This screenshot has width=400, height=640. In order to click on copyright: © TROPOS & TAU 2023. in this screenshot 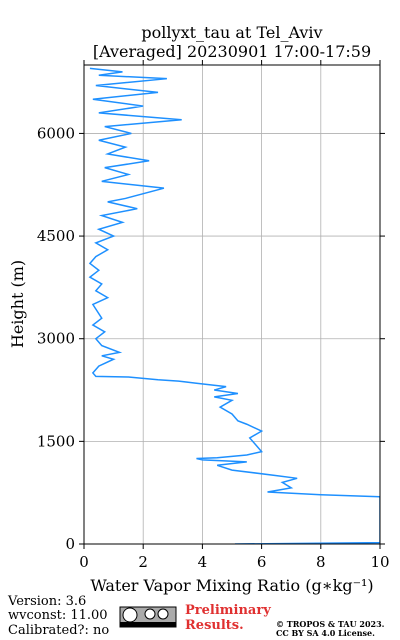, I will do `click(330, 624)`.